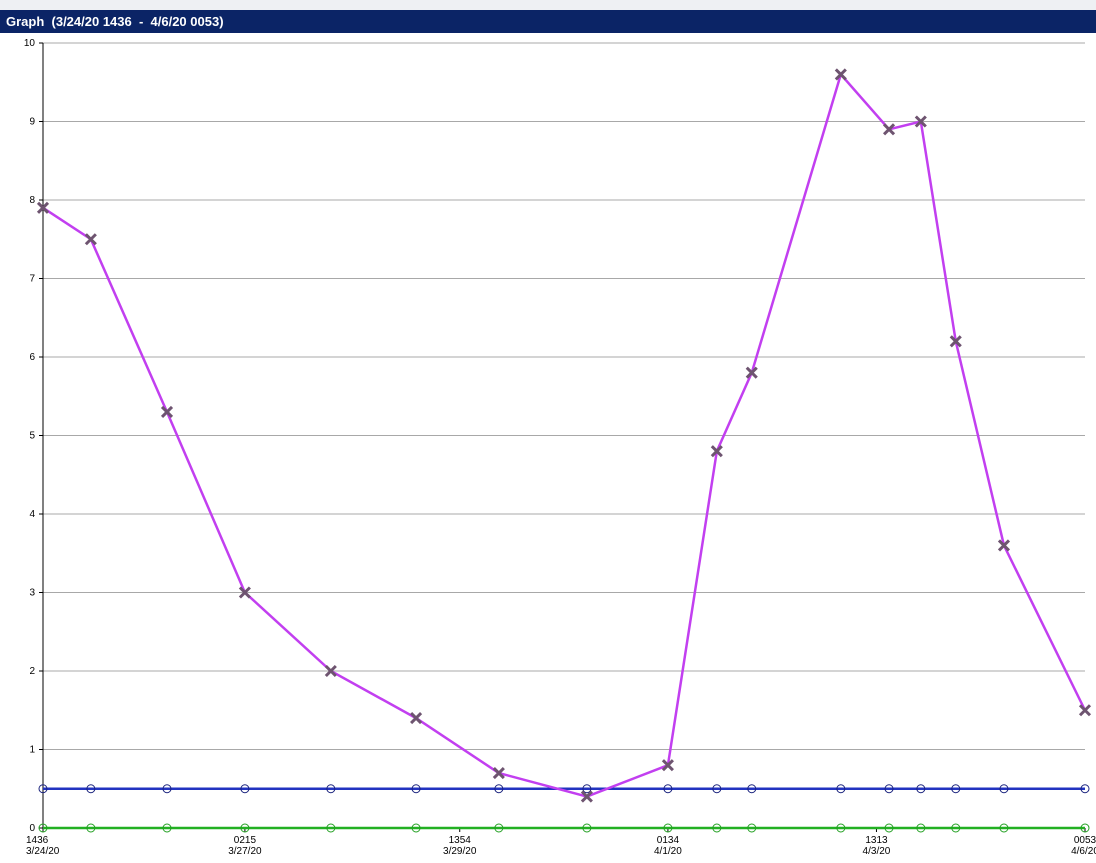 The width and height of the screenshot is (1096, 863). I want to click on y-tick-label: 10, so click(30, 43).